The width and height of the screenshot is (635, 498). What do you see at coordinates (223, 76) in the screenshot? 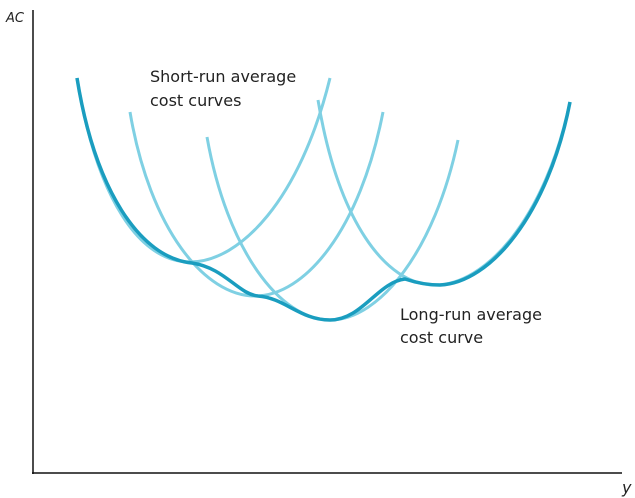
I see `annotation: Short-run average` at bounding box center [223, 76].